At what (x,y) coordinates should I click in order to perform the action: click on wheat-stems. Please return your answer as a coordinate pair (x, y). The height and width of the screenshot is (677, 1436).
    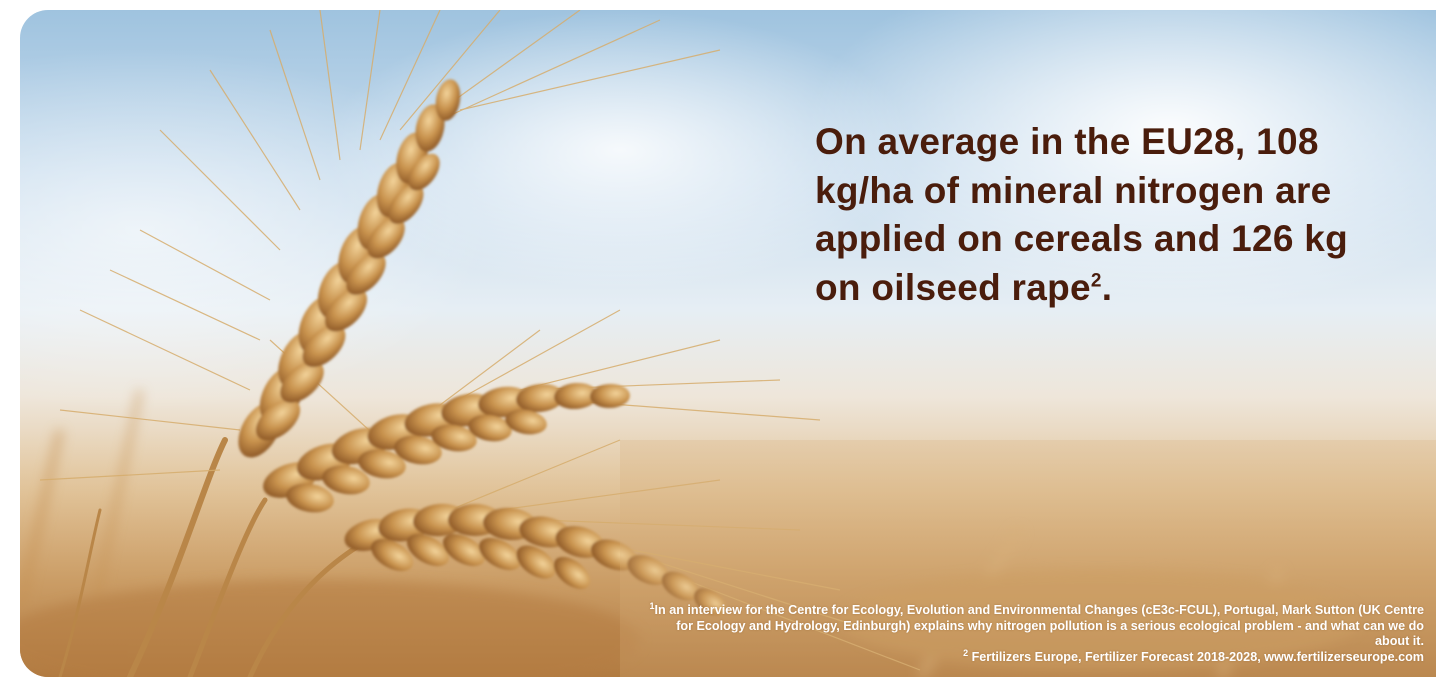
    Looking at the image, I should click on (210, 557).